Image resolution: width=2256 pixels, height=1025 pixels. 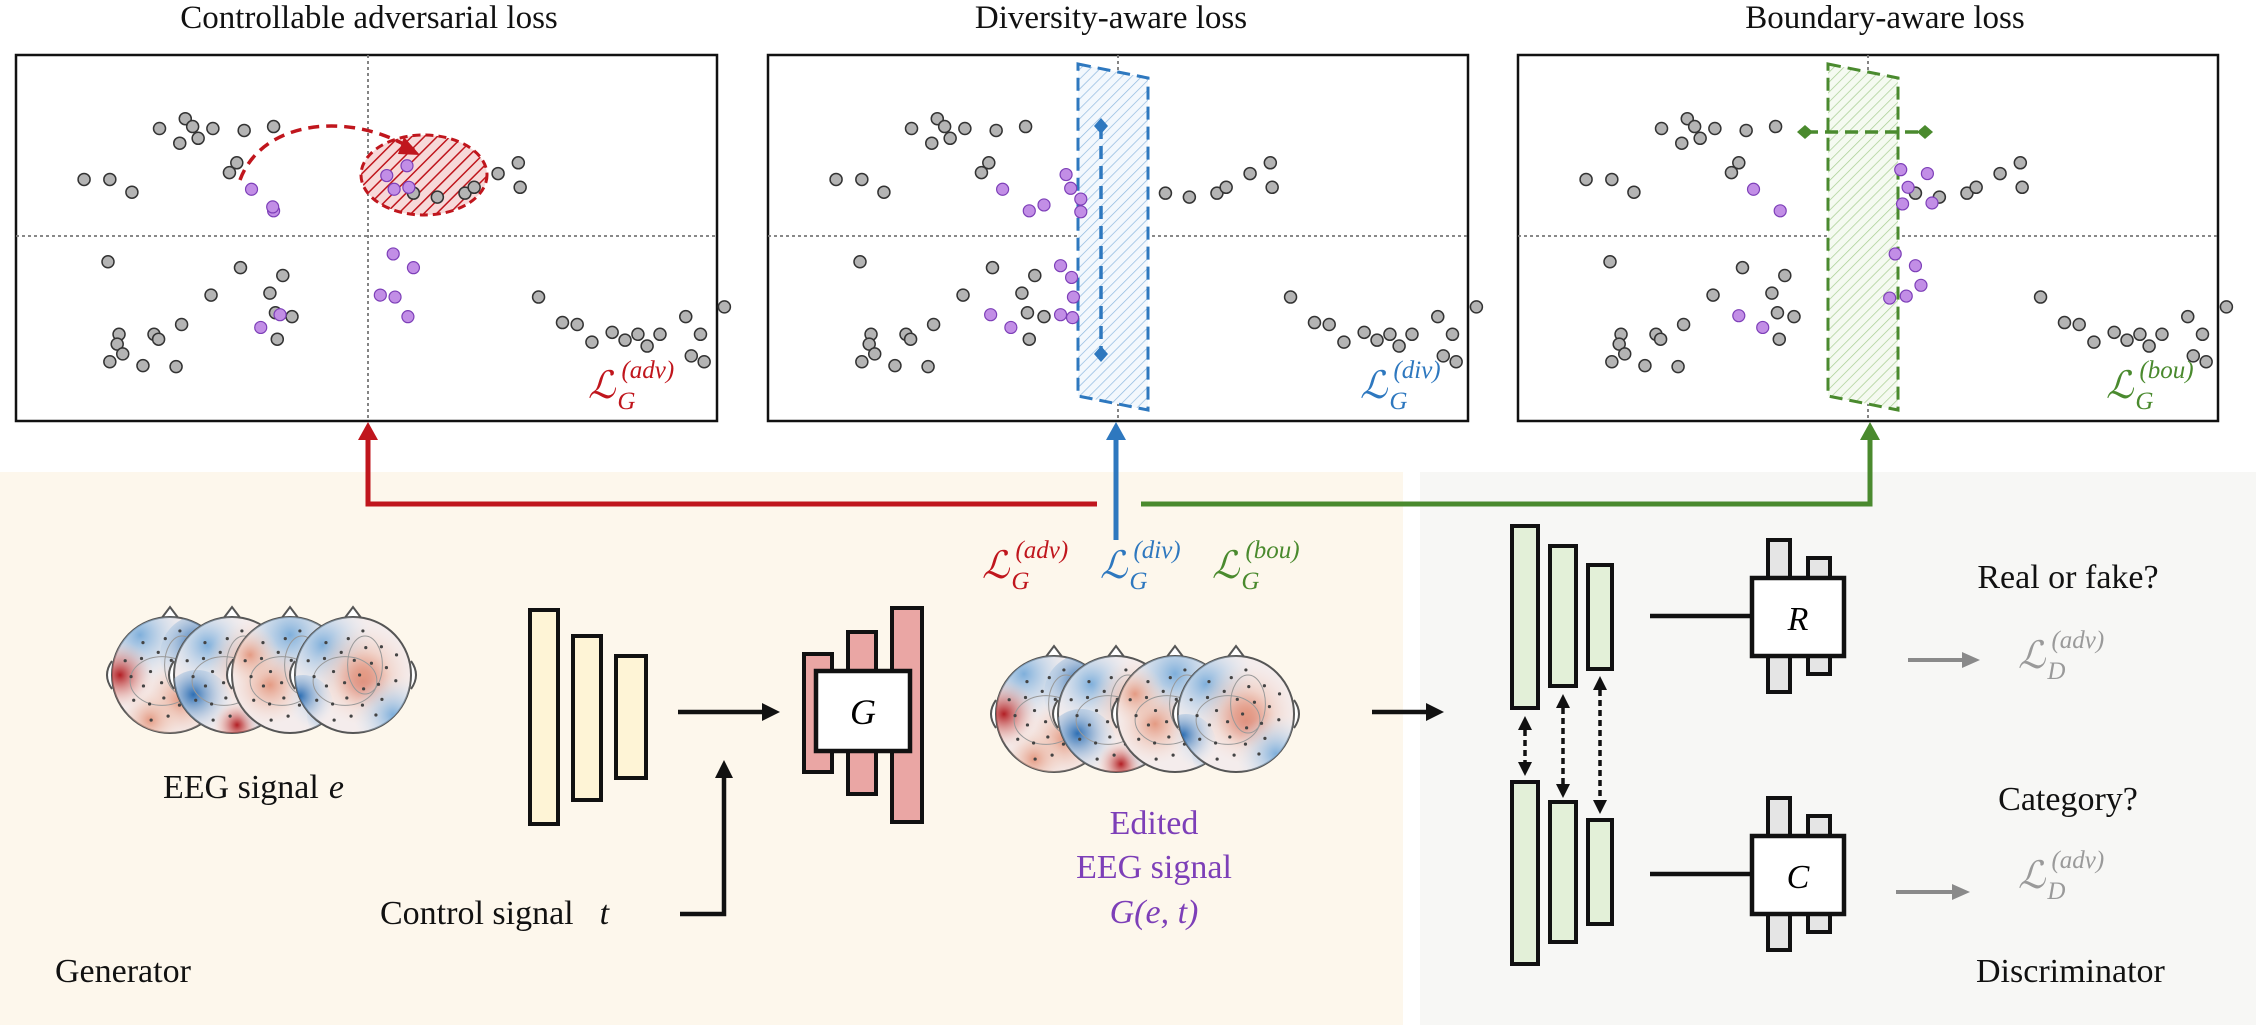 I want to click on generator-box-label: G, so click(x=863, y=712).